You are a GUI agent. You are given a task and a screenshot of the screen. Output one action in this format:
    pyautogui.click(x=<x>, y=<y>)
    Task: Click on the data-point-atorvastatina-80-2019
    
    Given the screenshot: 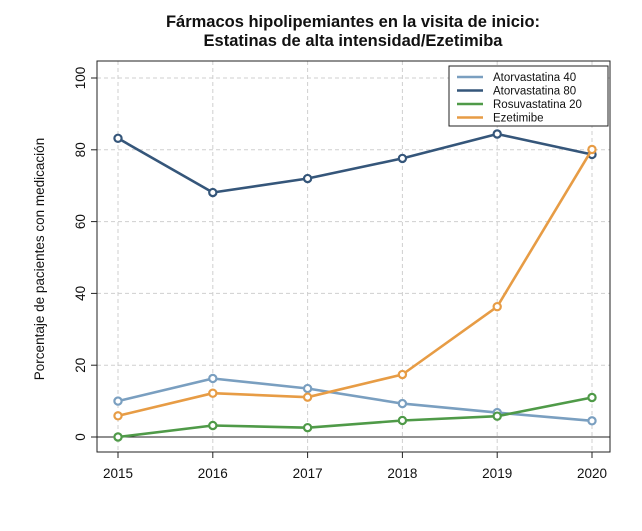 What is the action you would take?
    pyautogui.click(x=497, y=134)
    